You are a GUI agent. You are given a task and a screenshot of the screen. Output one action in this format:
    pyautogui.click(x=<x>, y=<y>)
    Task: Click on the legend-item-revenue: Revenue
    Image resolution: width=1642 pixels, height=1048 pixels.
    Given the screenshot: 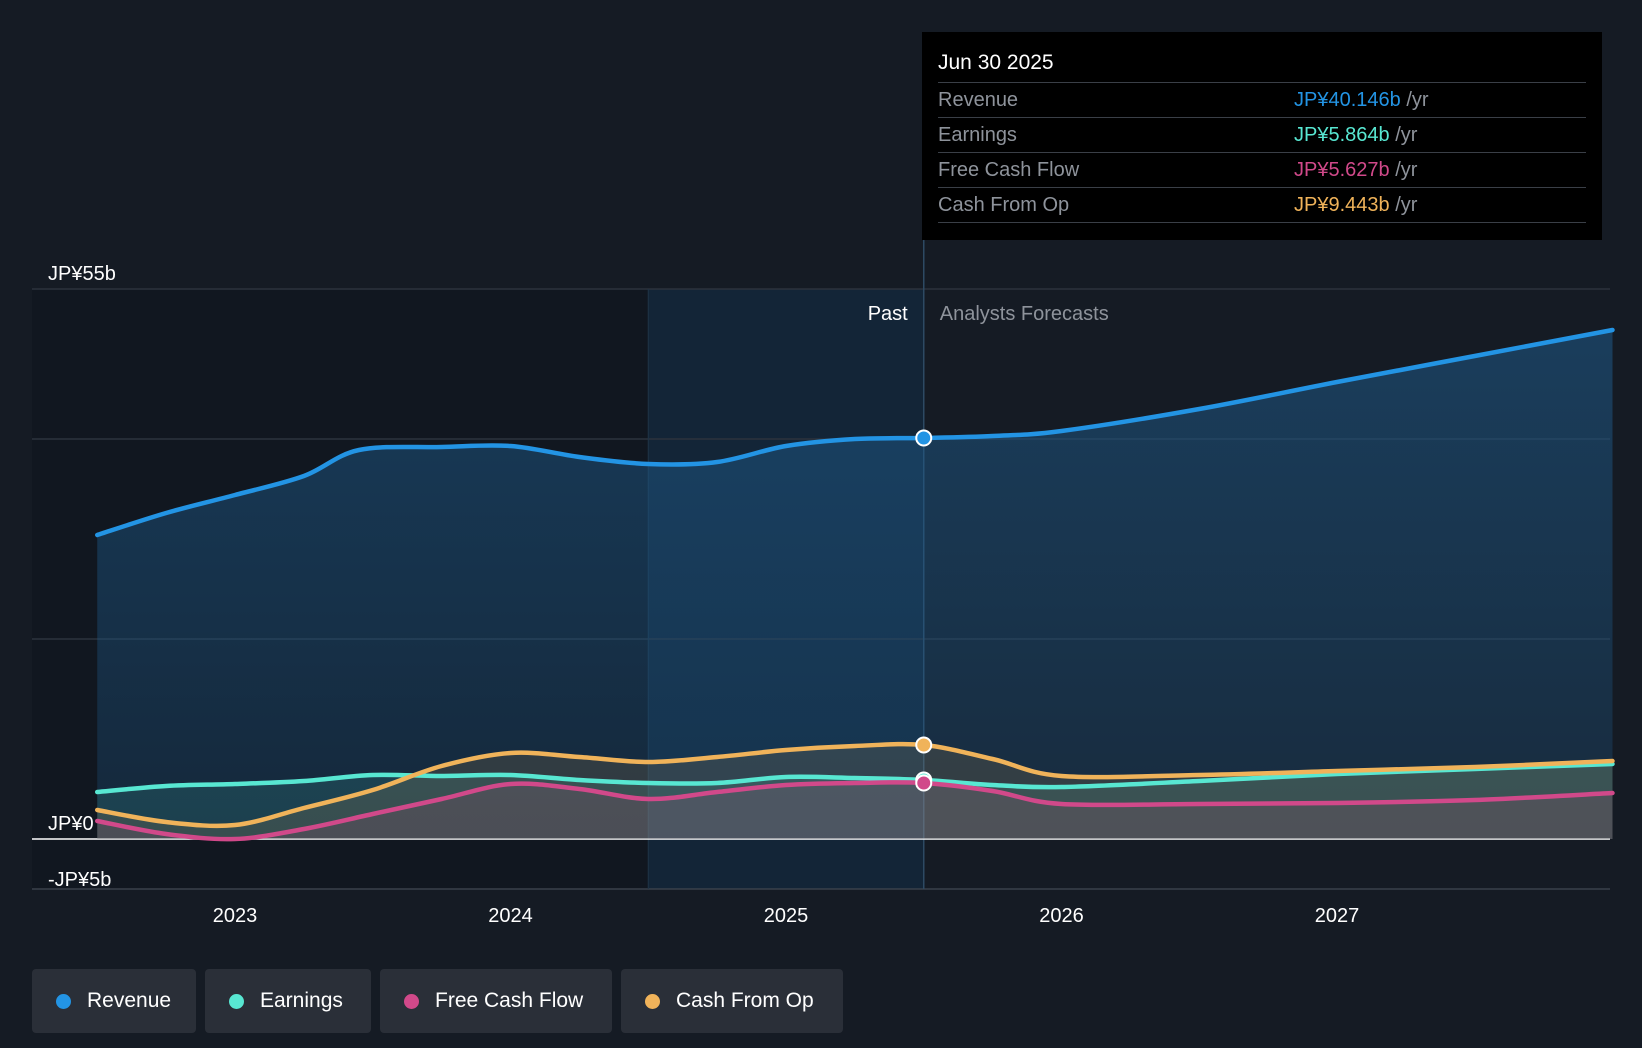 What is the action you would take?
    pyautogui.click(x=114, y=1001)
    